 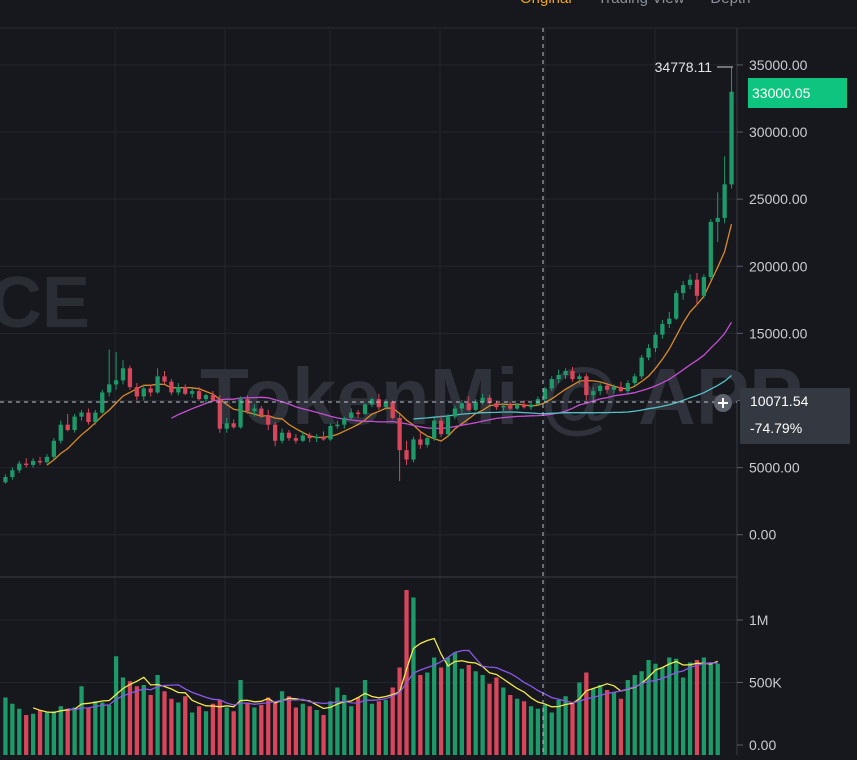 What do you see at coordinates (546, 5) in the screenshot?
I see `tab-original: Original` at bounding box center [546, 5].